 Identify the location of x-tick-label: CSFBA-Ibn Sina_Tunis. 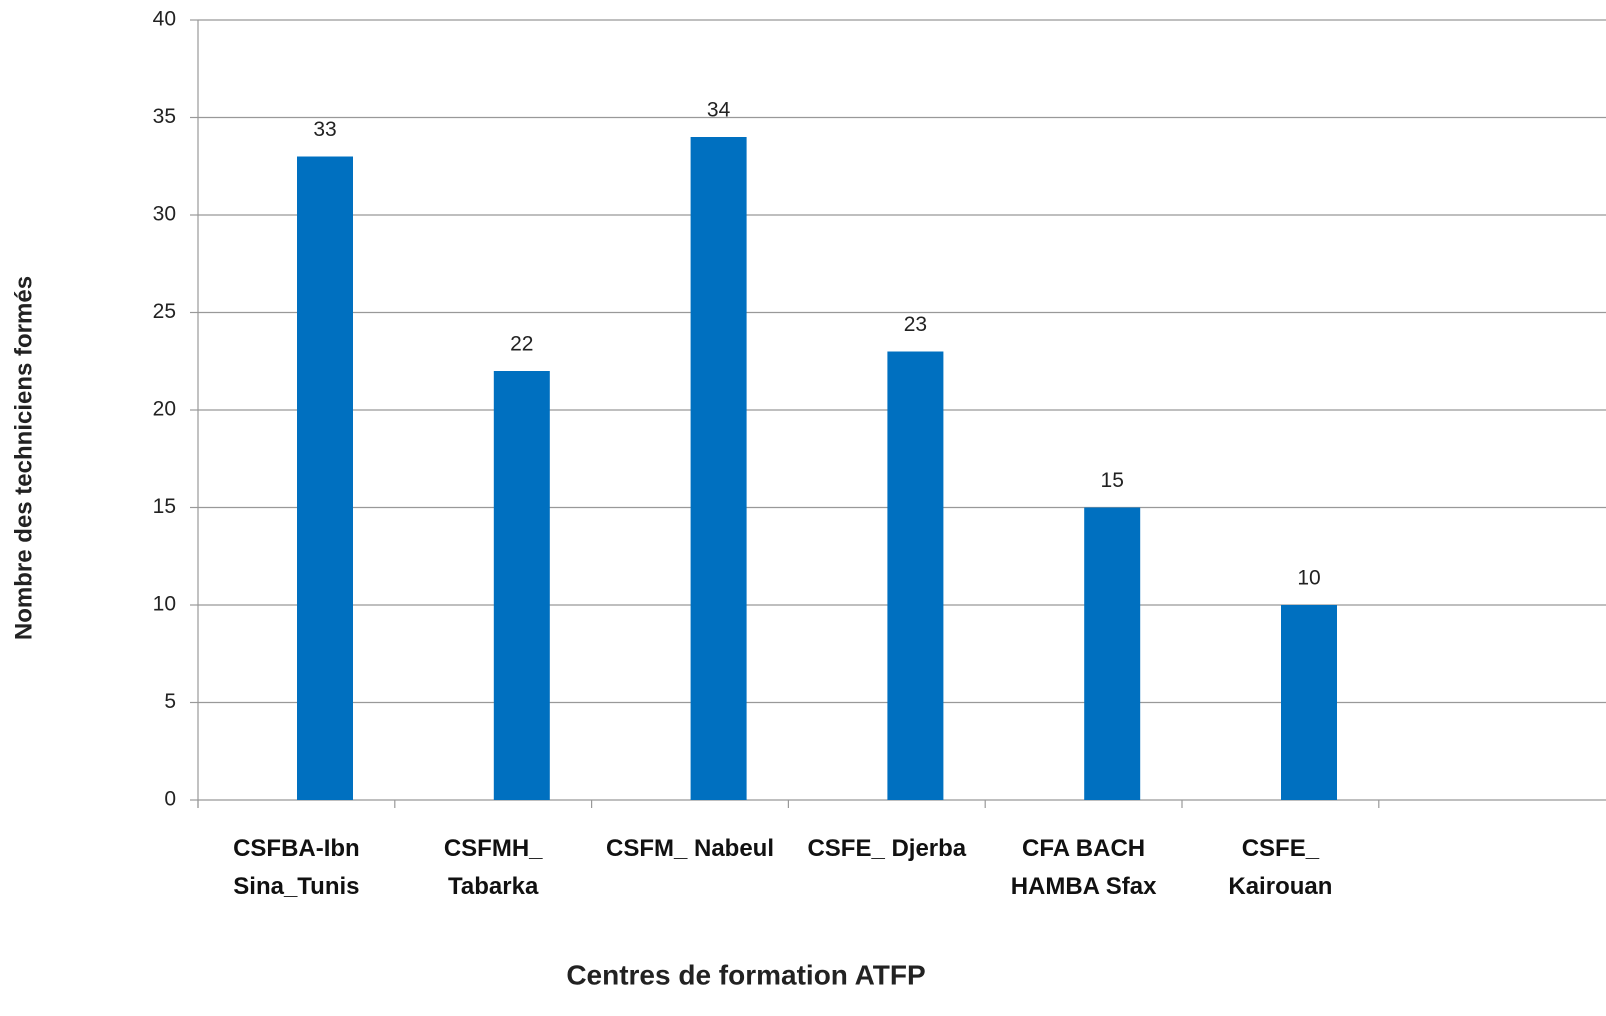
(296, 867).